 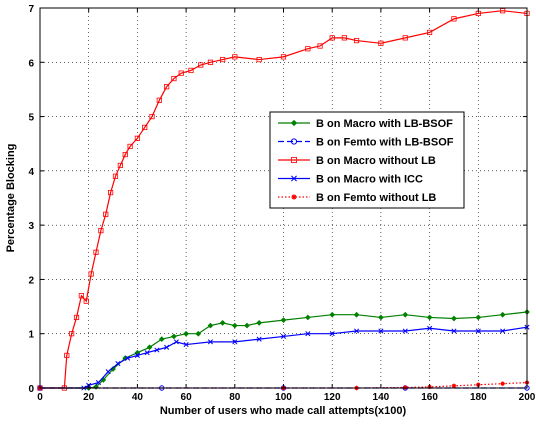 I want to click on x-tick-label: 20, so click(x=89, y=397).